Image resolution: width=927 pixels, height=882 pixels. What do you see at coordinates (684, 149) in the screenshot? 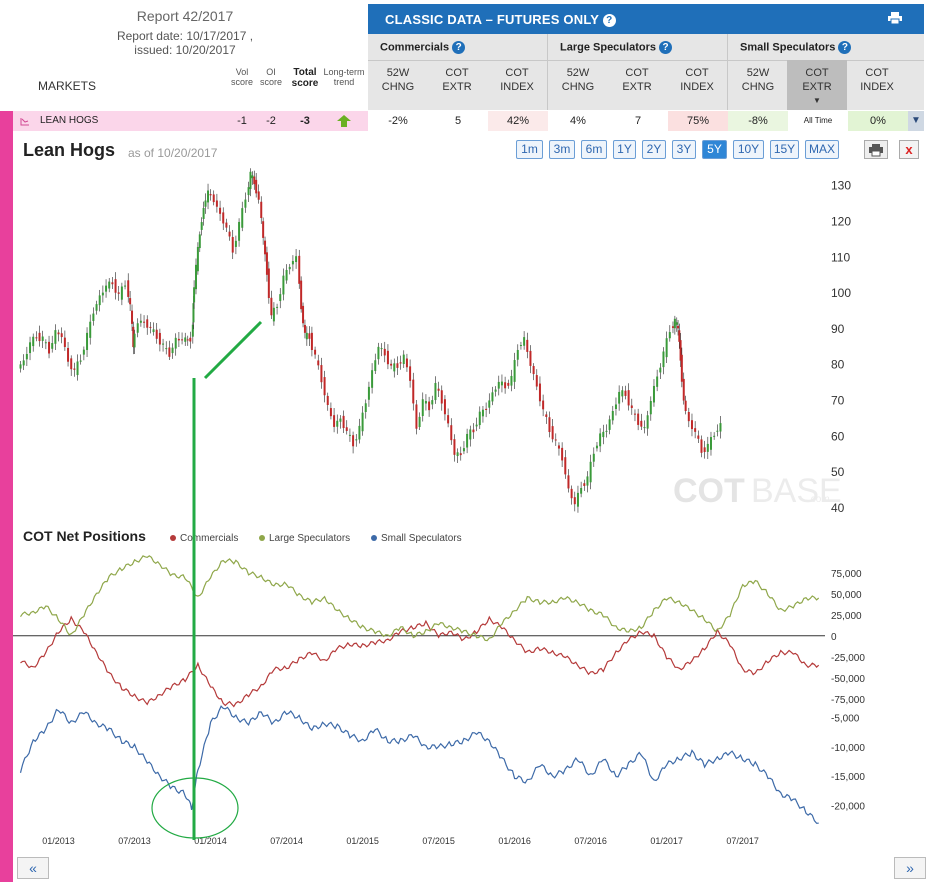
I see `range-button-3y: 3Y` at bounding box center [684, 149].